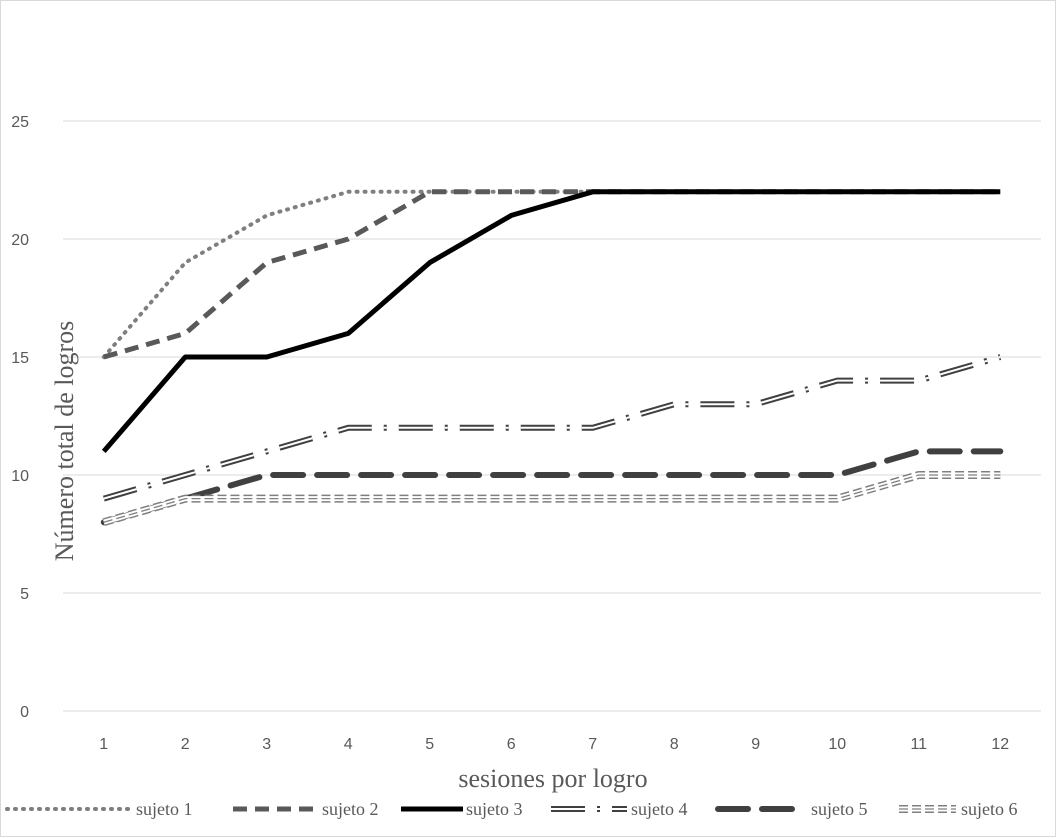 Image resolution: width=1056 pixels, height=838 pixels. Describe the element at coordinates (348, 744) in the screenshot. I see `x-tick-label: 4` at that location.